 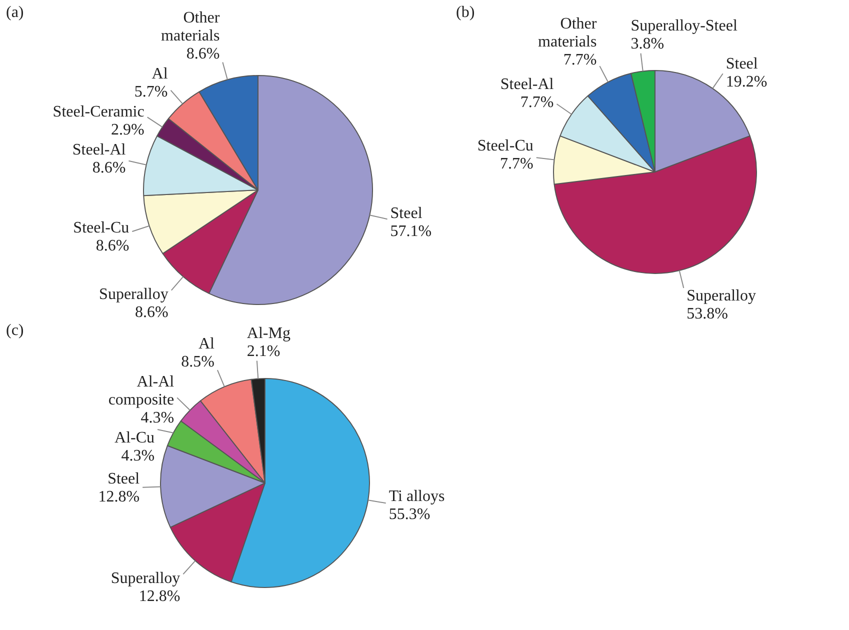 I want to click on slice-label: Al-Cu, so click(x=134, y=438).